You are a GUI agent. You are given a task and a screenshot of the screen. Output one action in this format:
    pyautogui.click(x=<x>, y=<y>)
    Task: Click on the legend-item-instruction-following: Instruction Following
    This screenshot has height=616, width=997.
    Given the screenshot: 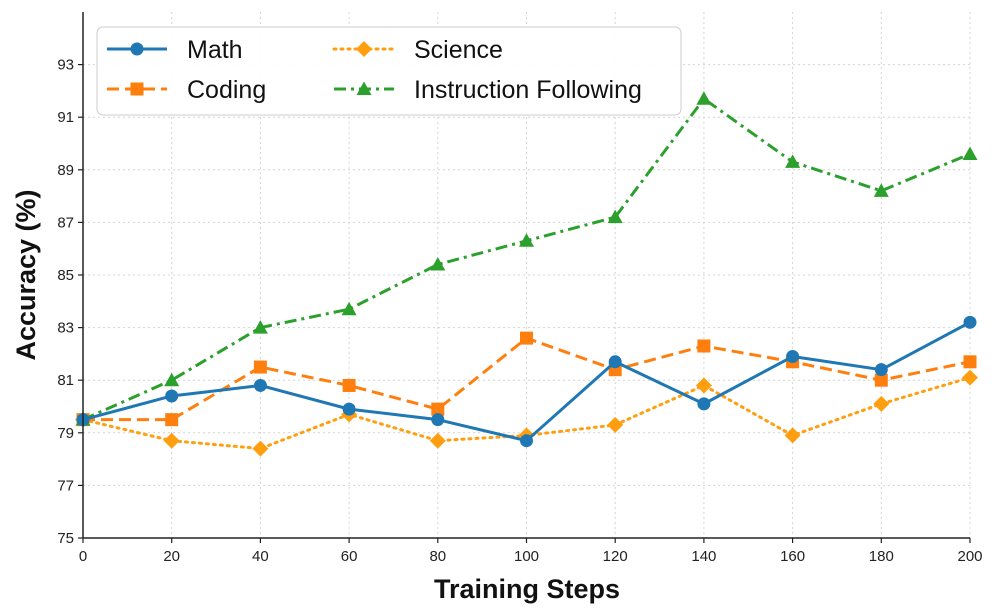 What is the action you would take?
    pyautogui.click(x=488, y=90)
    